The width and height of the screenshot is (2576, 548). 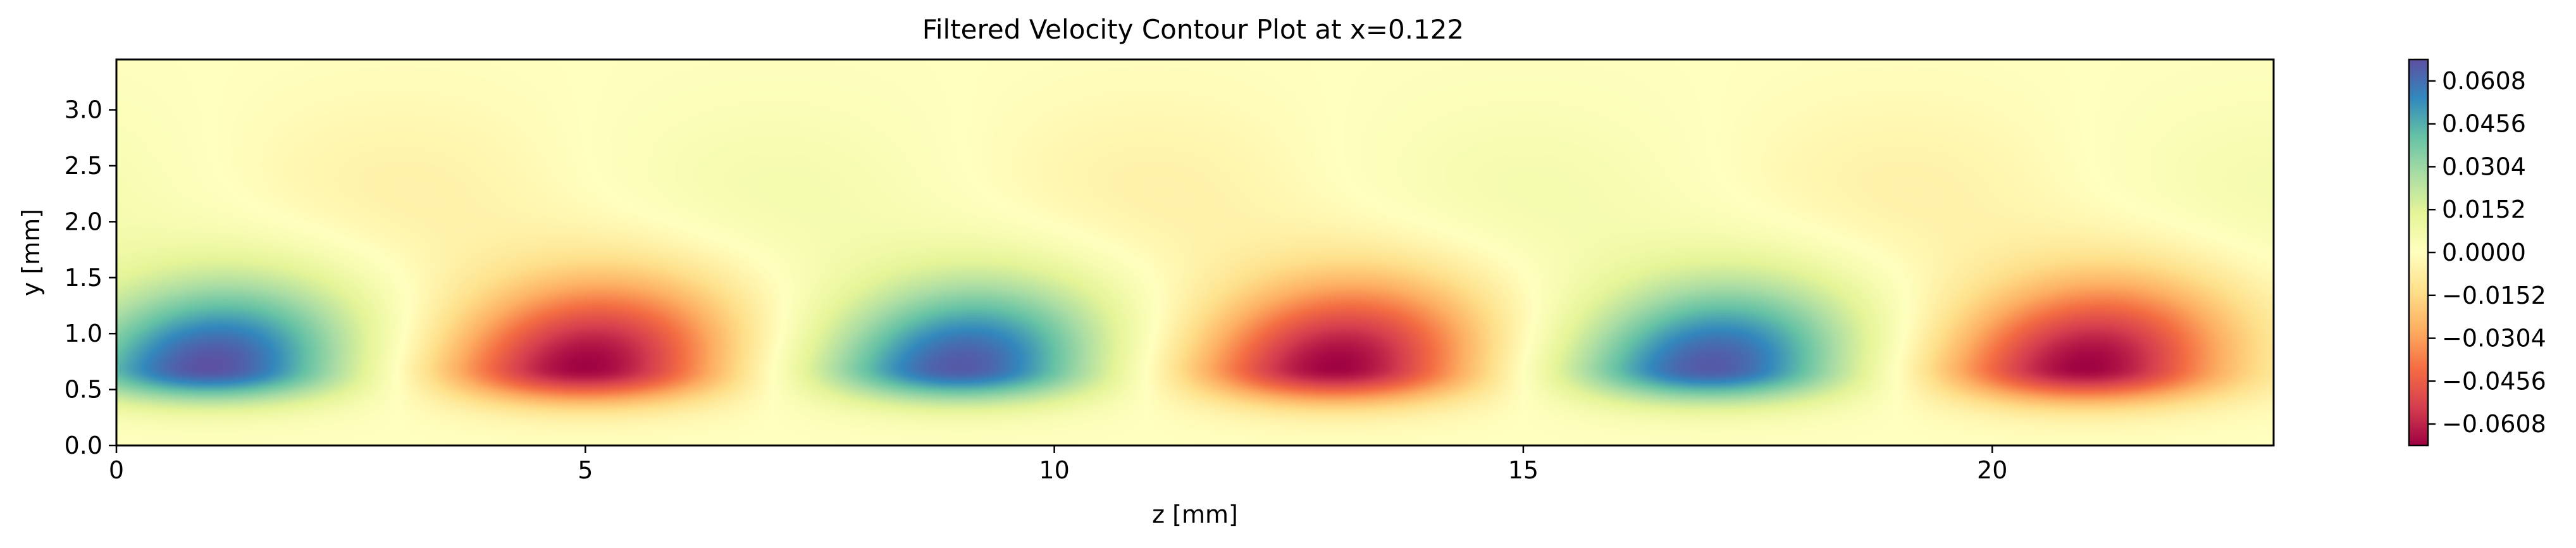 What do you see at coordinates (1992, 470) in the screenshot?
I see `x-tick-label: 20` at bounding box center [1992, 470].